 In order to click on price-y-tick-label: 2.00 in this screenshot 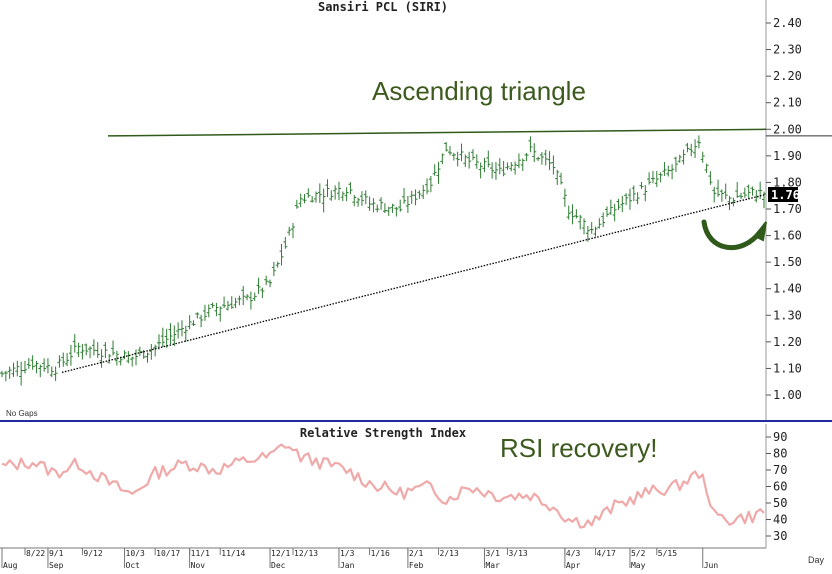, I will do `click(787, 129)`.